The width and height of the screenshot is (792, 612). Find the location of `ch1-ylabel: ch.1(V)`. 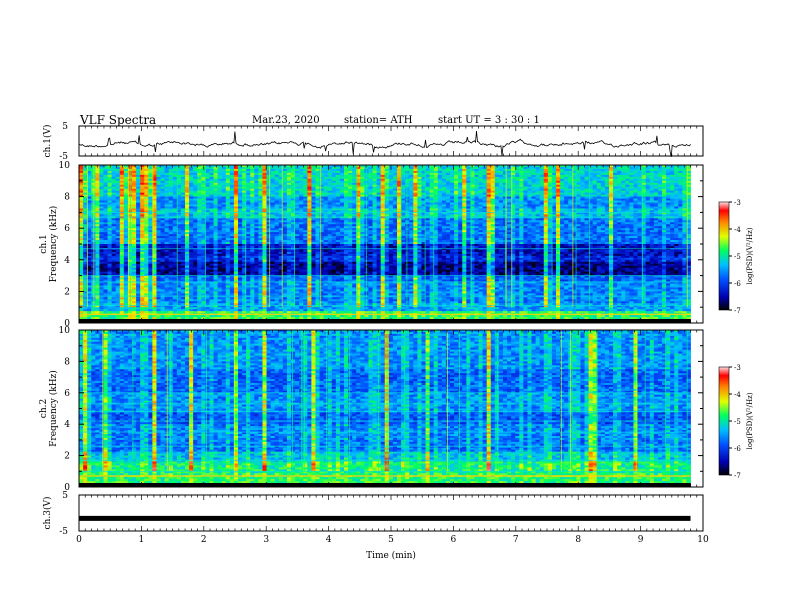

ch1-ylabel: ch.1(V) is located at coordinates (47, 141).